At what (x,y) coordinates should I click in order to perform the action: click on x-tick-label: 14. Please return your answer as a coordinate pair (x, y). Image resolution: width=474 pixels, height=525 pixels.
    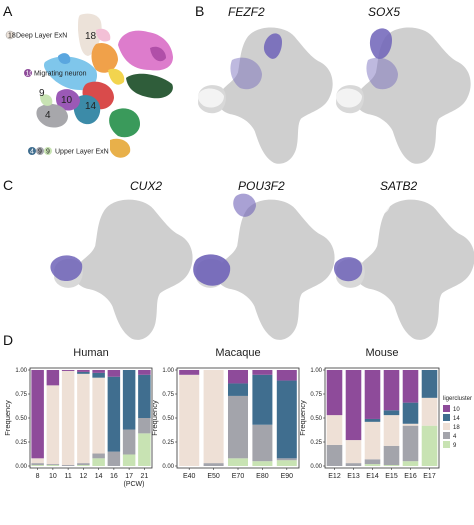
    Looking at the image, I should click on (99, 476).